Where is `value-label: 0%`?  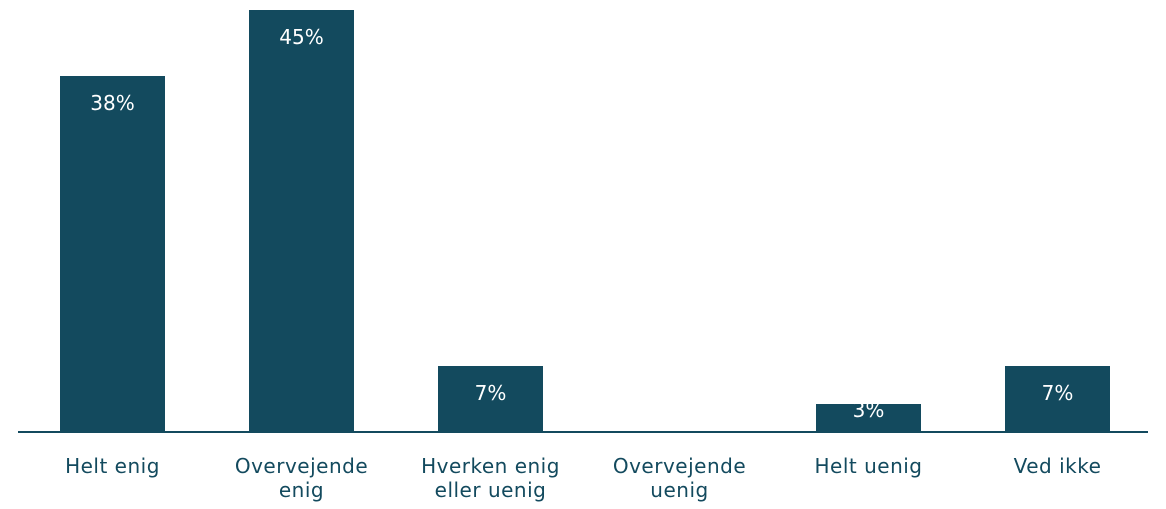
value-label: 0% is located at coordinates (679, 410).